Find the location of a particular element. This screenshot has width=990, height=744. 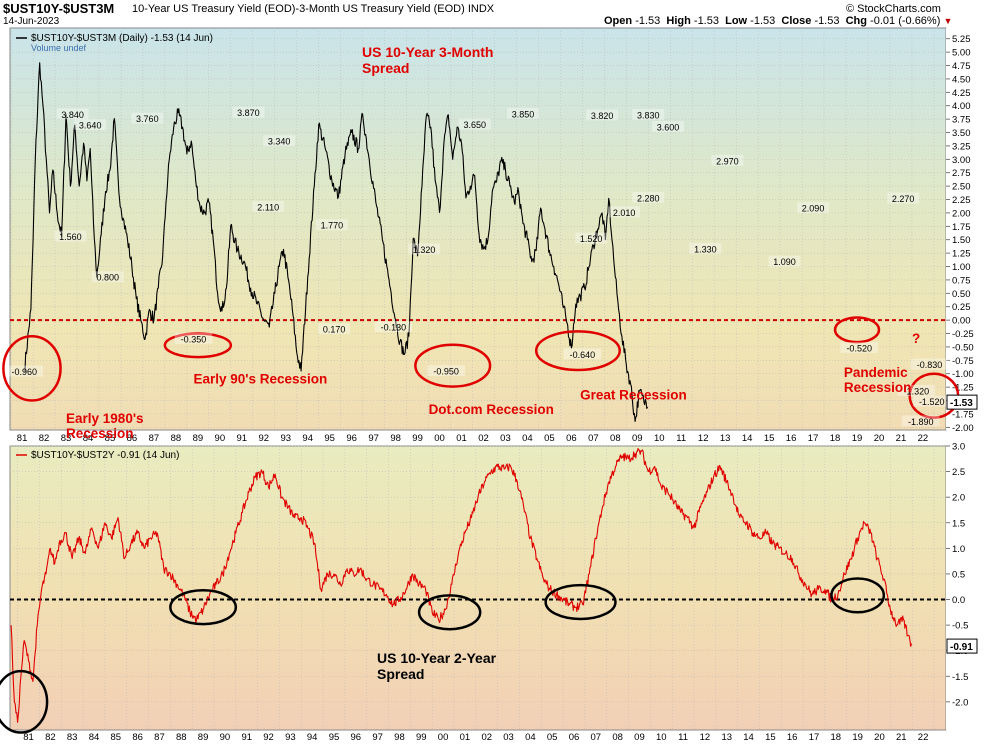

top-annotation-label: 1.320 is located at coordinates (424, 250).